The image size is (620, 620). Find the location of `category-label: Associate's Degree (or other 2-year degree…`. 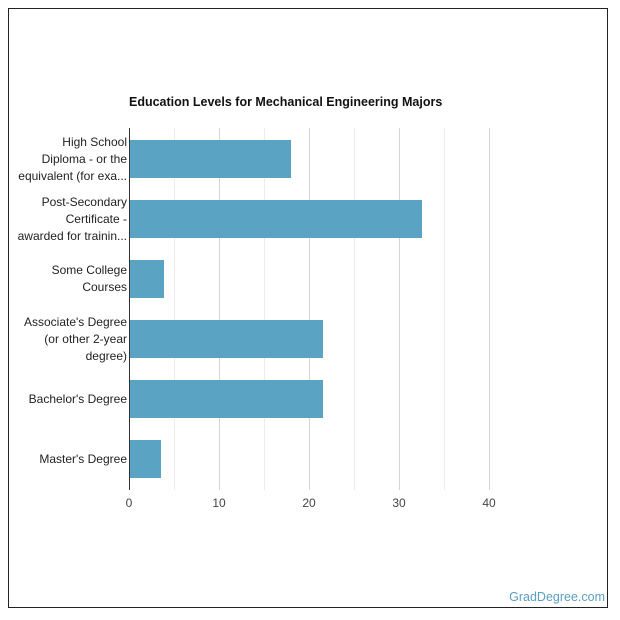

category-label: Associate's Degree (or other 2-year degree… is located at coordinates (64, 339).